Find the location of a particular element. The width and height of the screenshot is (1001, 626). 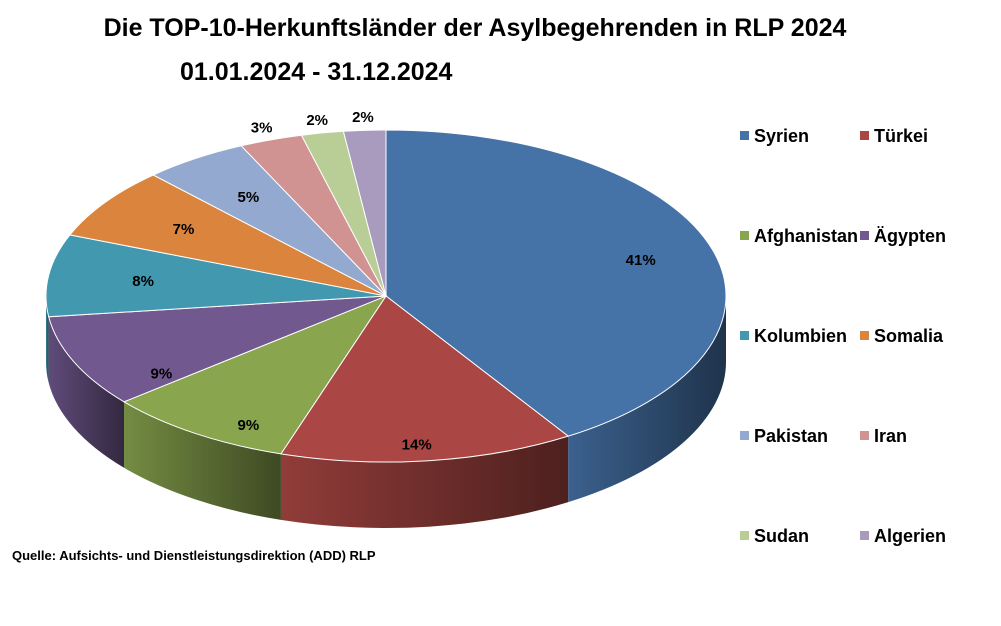

legend-item-türkei: Türkei is located at coordinates (925, 176).